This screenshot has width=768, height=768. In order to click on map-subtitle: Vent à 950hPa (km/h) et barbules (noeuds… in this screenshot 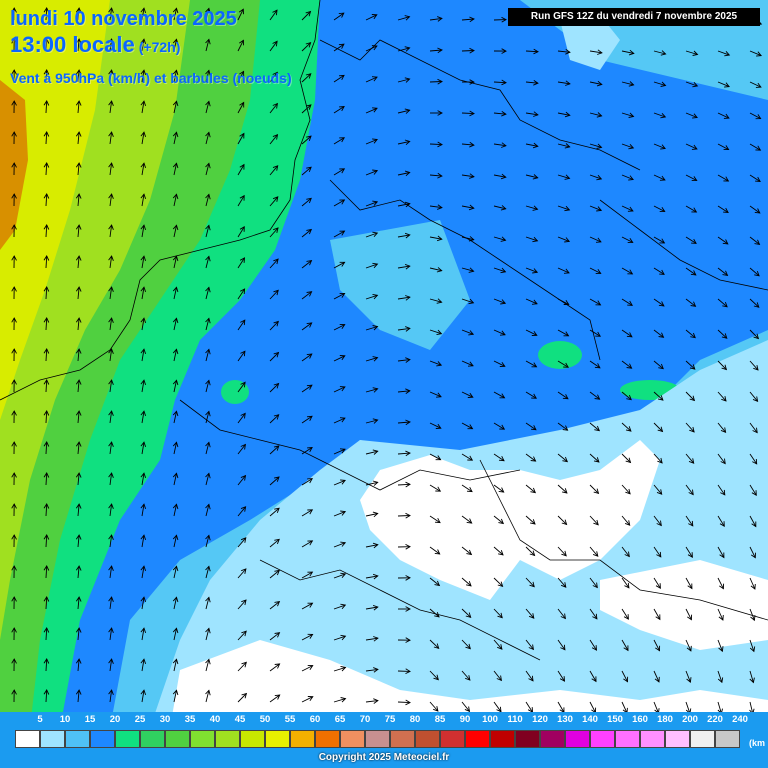, I will do `click(151, 78)`.